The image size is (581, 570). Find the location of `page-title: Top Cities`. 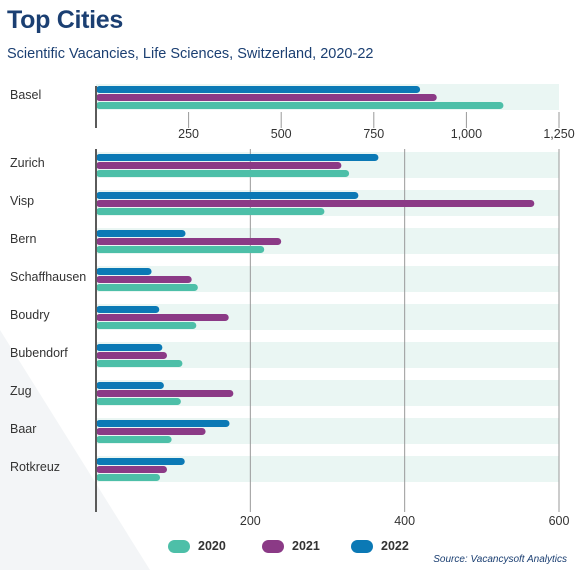

page-title: Top Cities is located at coordinates (65, 20).